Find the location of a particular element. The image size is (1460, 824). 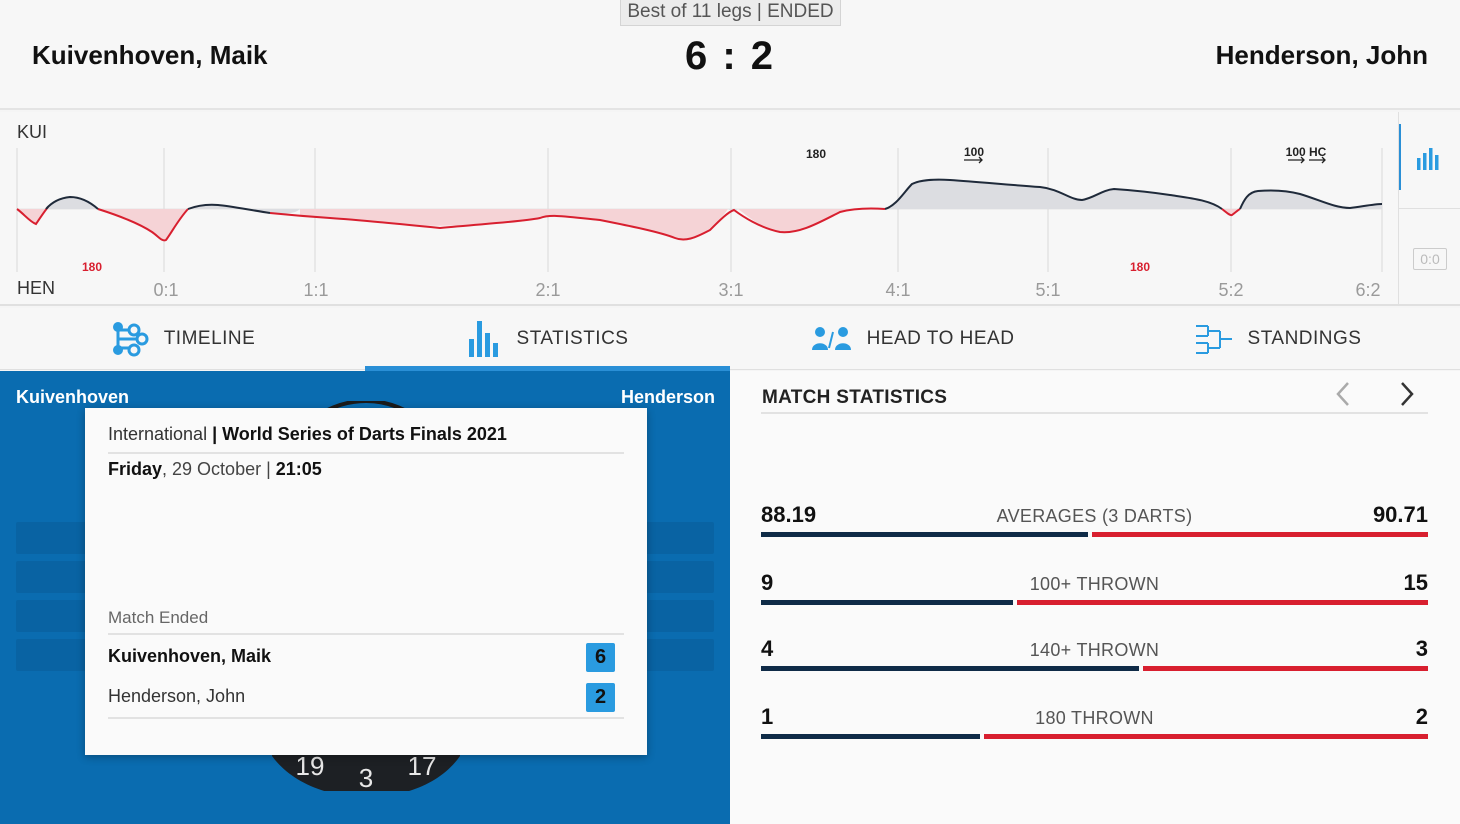

match-score: 6 : 2 is located at coordinates (730, 56).